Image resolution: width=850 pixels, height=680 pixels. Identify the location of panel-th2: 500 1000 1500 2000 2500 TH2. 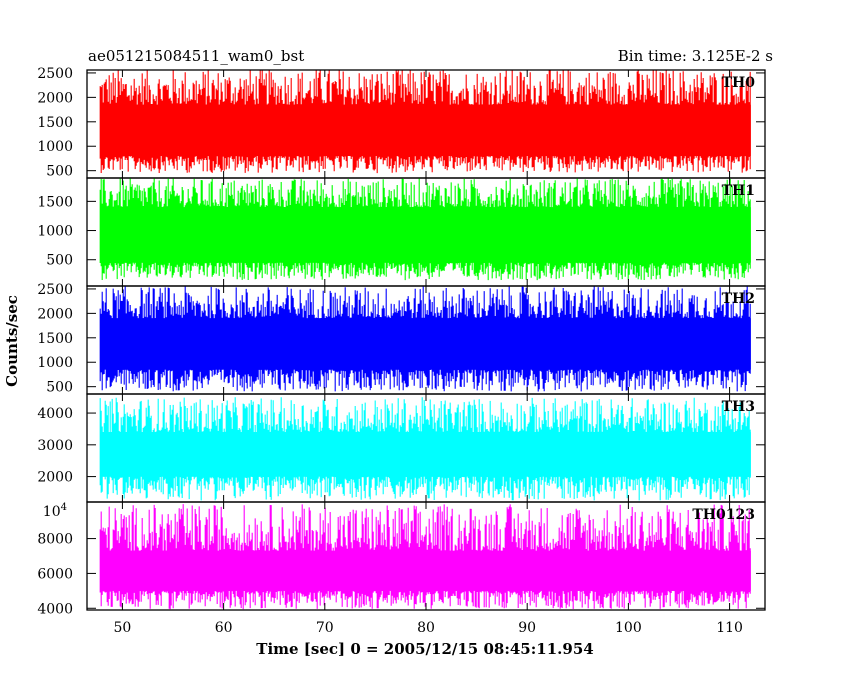
(401, 339).